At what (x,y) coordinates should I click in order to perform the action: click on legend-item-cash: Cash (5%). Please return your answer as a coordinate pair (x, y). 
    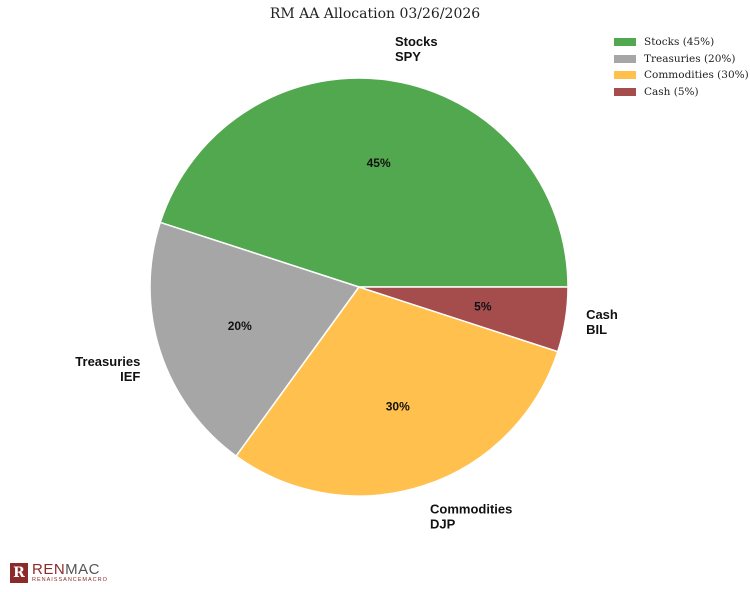
    Looking at the image, I should click on (681, 92).